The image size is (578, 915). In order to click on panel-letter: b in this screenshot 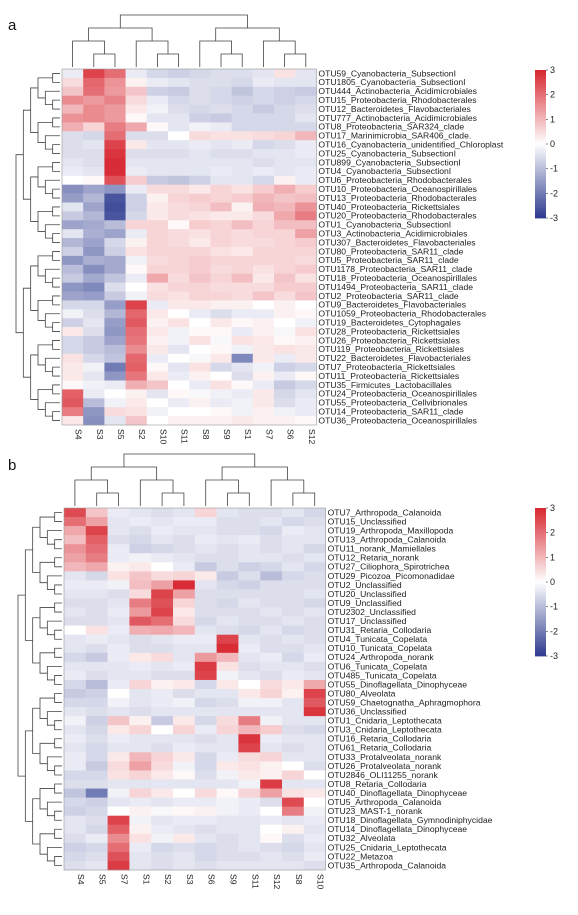, I will do `click(12, 465)`.